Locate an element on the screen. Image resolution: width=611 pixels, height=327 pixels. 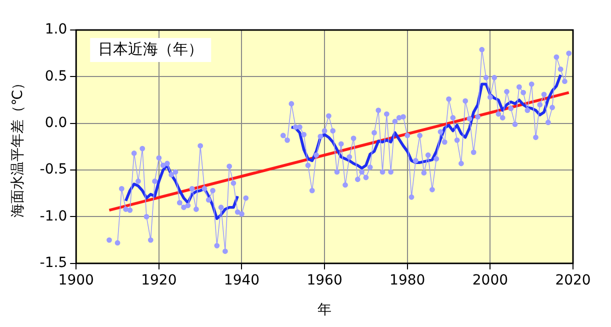
x-tick-label: 1980 is located at coordinates (408, 280).